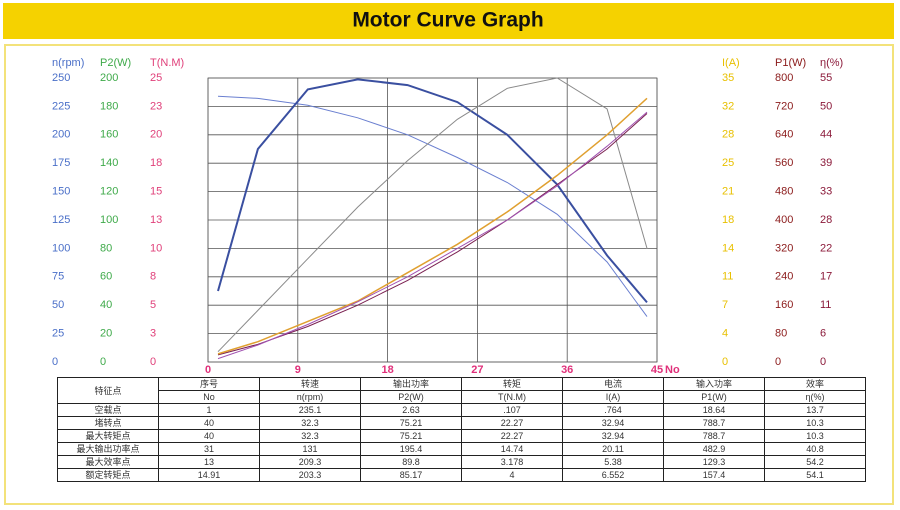 Image resolution: width=900 pixels, height=510 pixels. Describe the element at coordinates (784, 163) in the screenshot. I see `y-tick-label: 560` at that location.